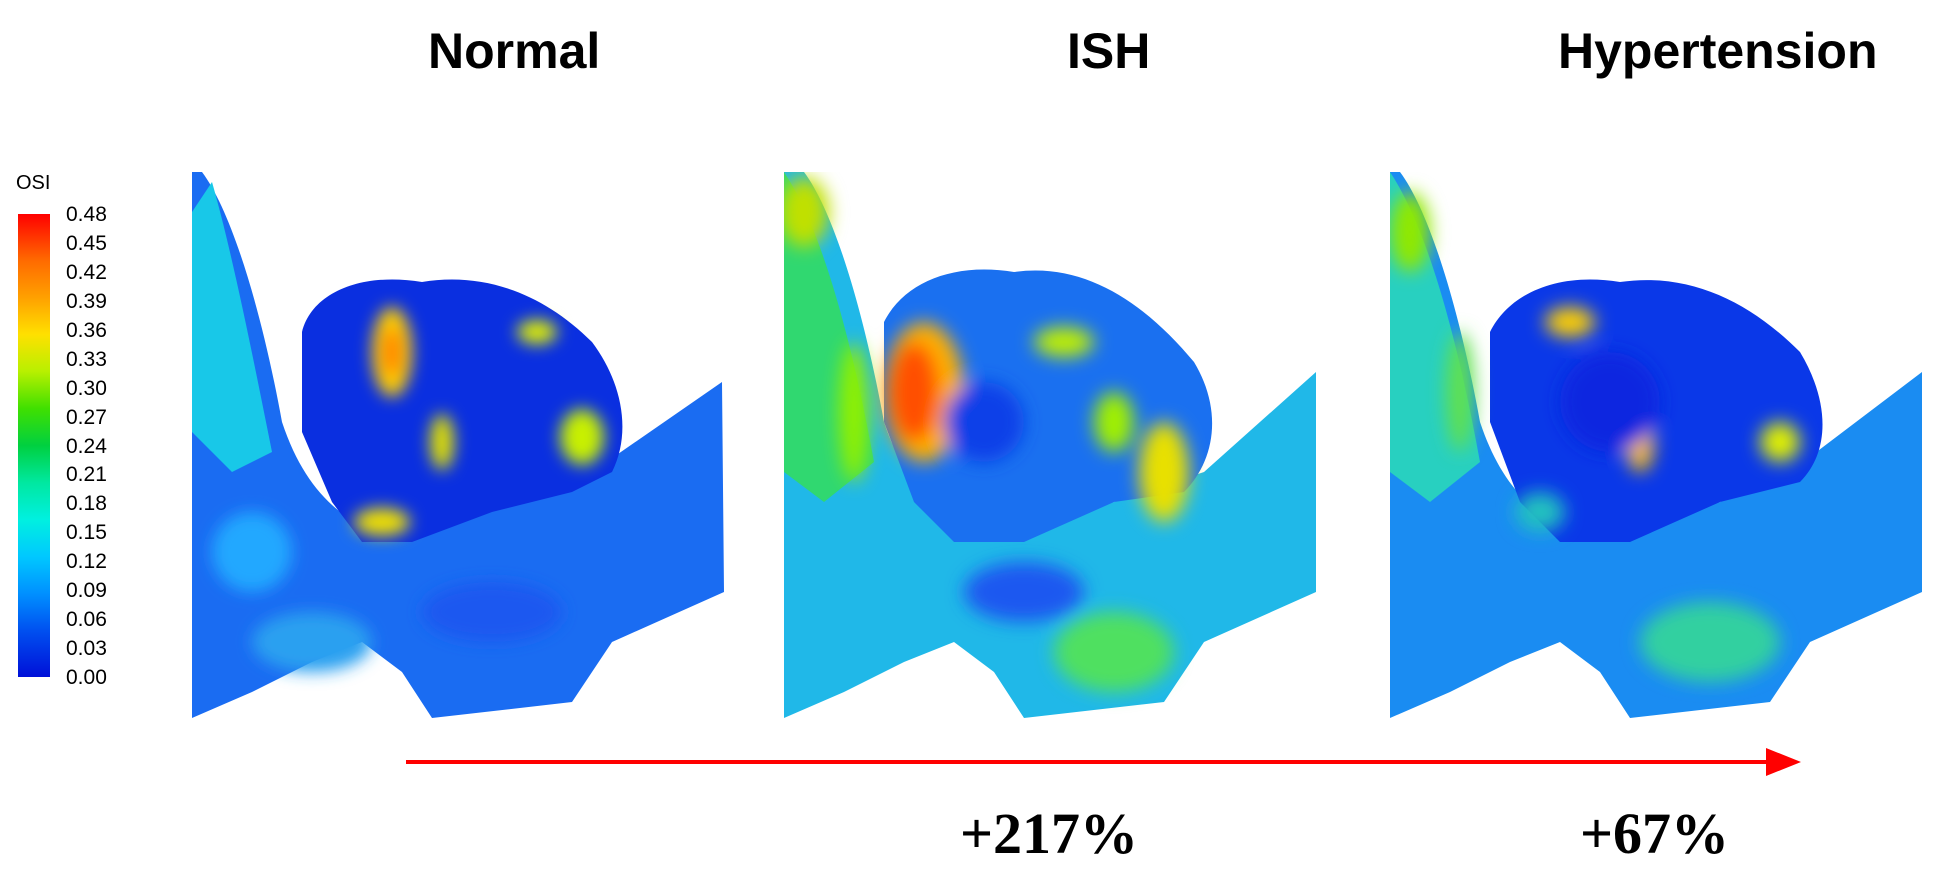 The height and width of the screenshot is (883, 1956). I want to click on colorbar-tick: 0.12, so click(86, 562).